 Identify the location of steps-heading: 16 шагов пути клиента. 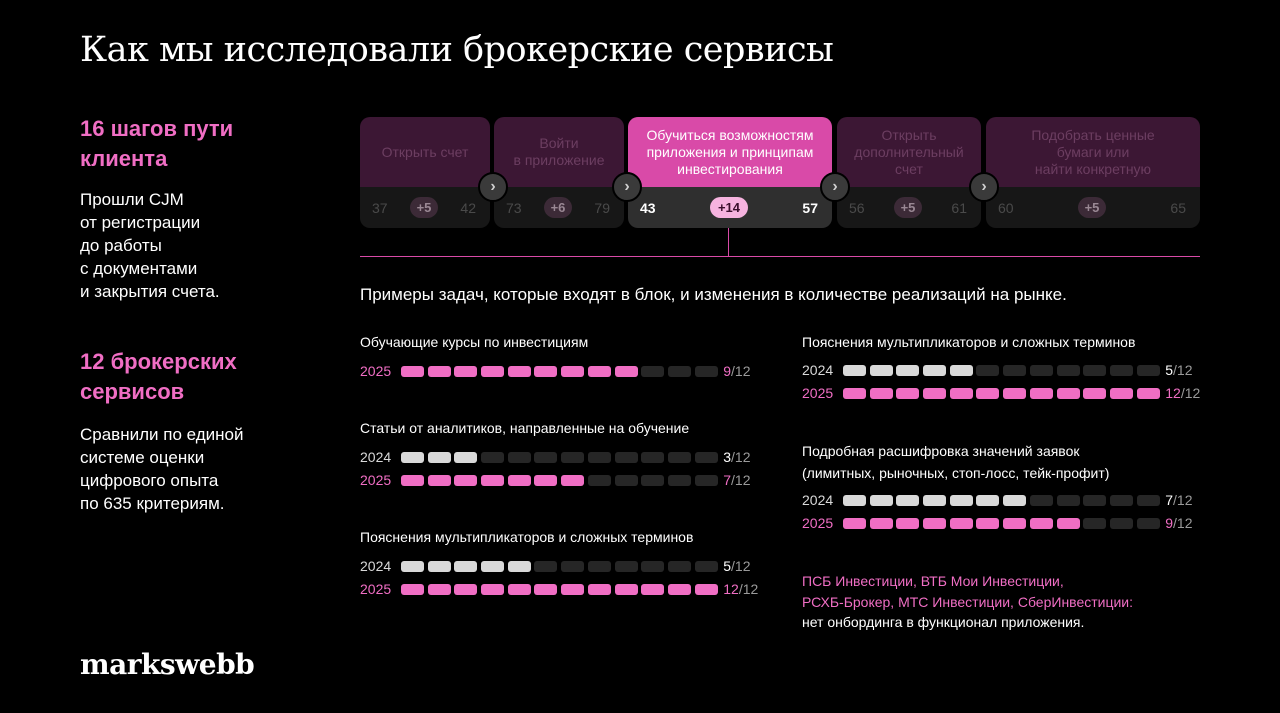
(157, 143).